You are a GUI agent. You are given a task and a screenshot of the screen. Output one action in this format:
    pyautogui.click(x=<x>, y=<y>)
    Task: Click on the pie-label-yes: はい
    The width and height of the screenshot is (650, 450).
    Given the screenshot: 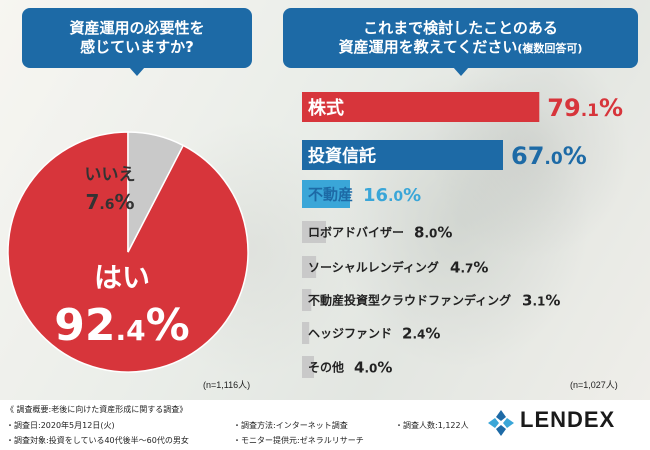 What is the action you would take?
    pyautogui.click(x=122, y=277)
    